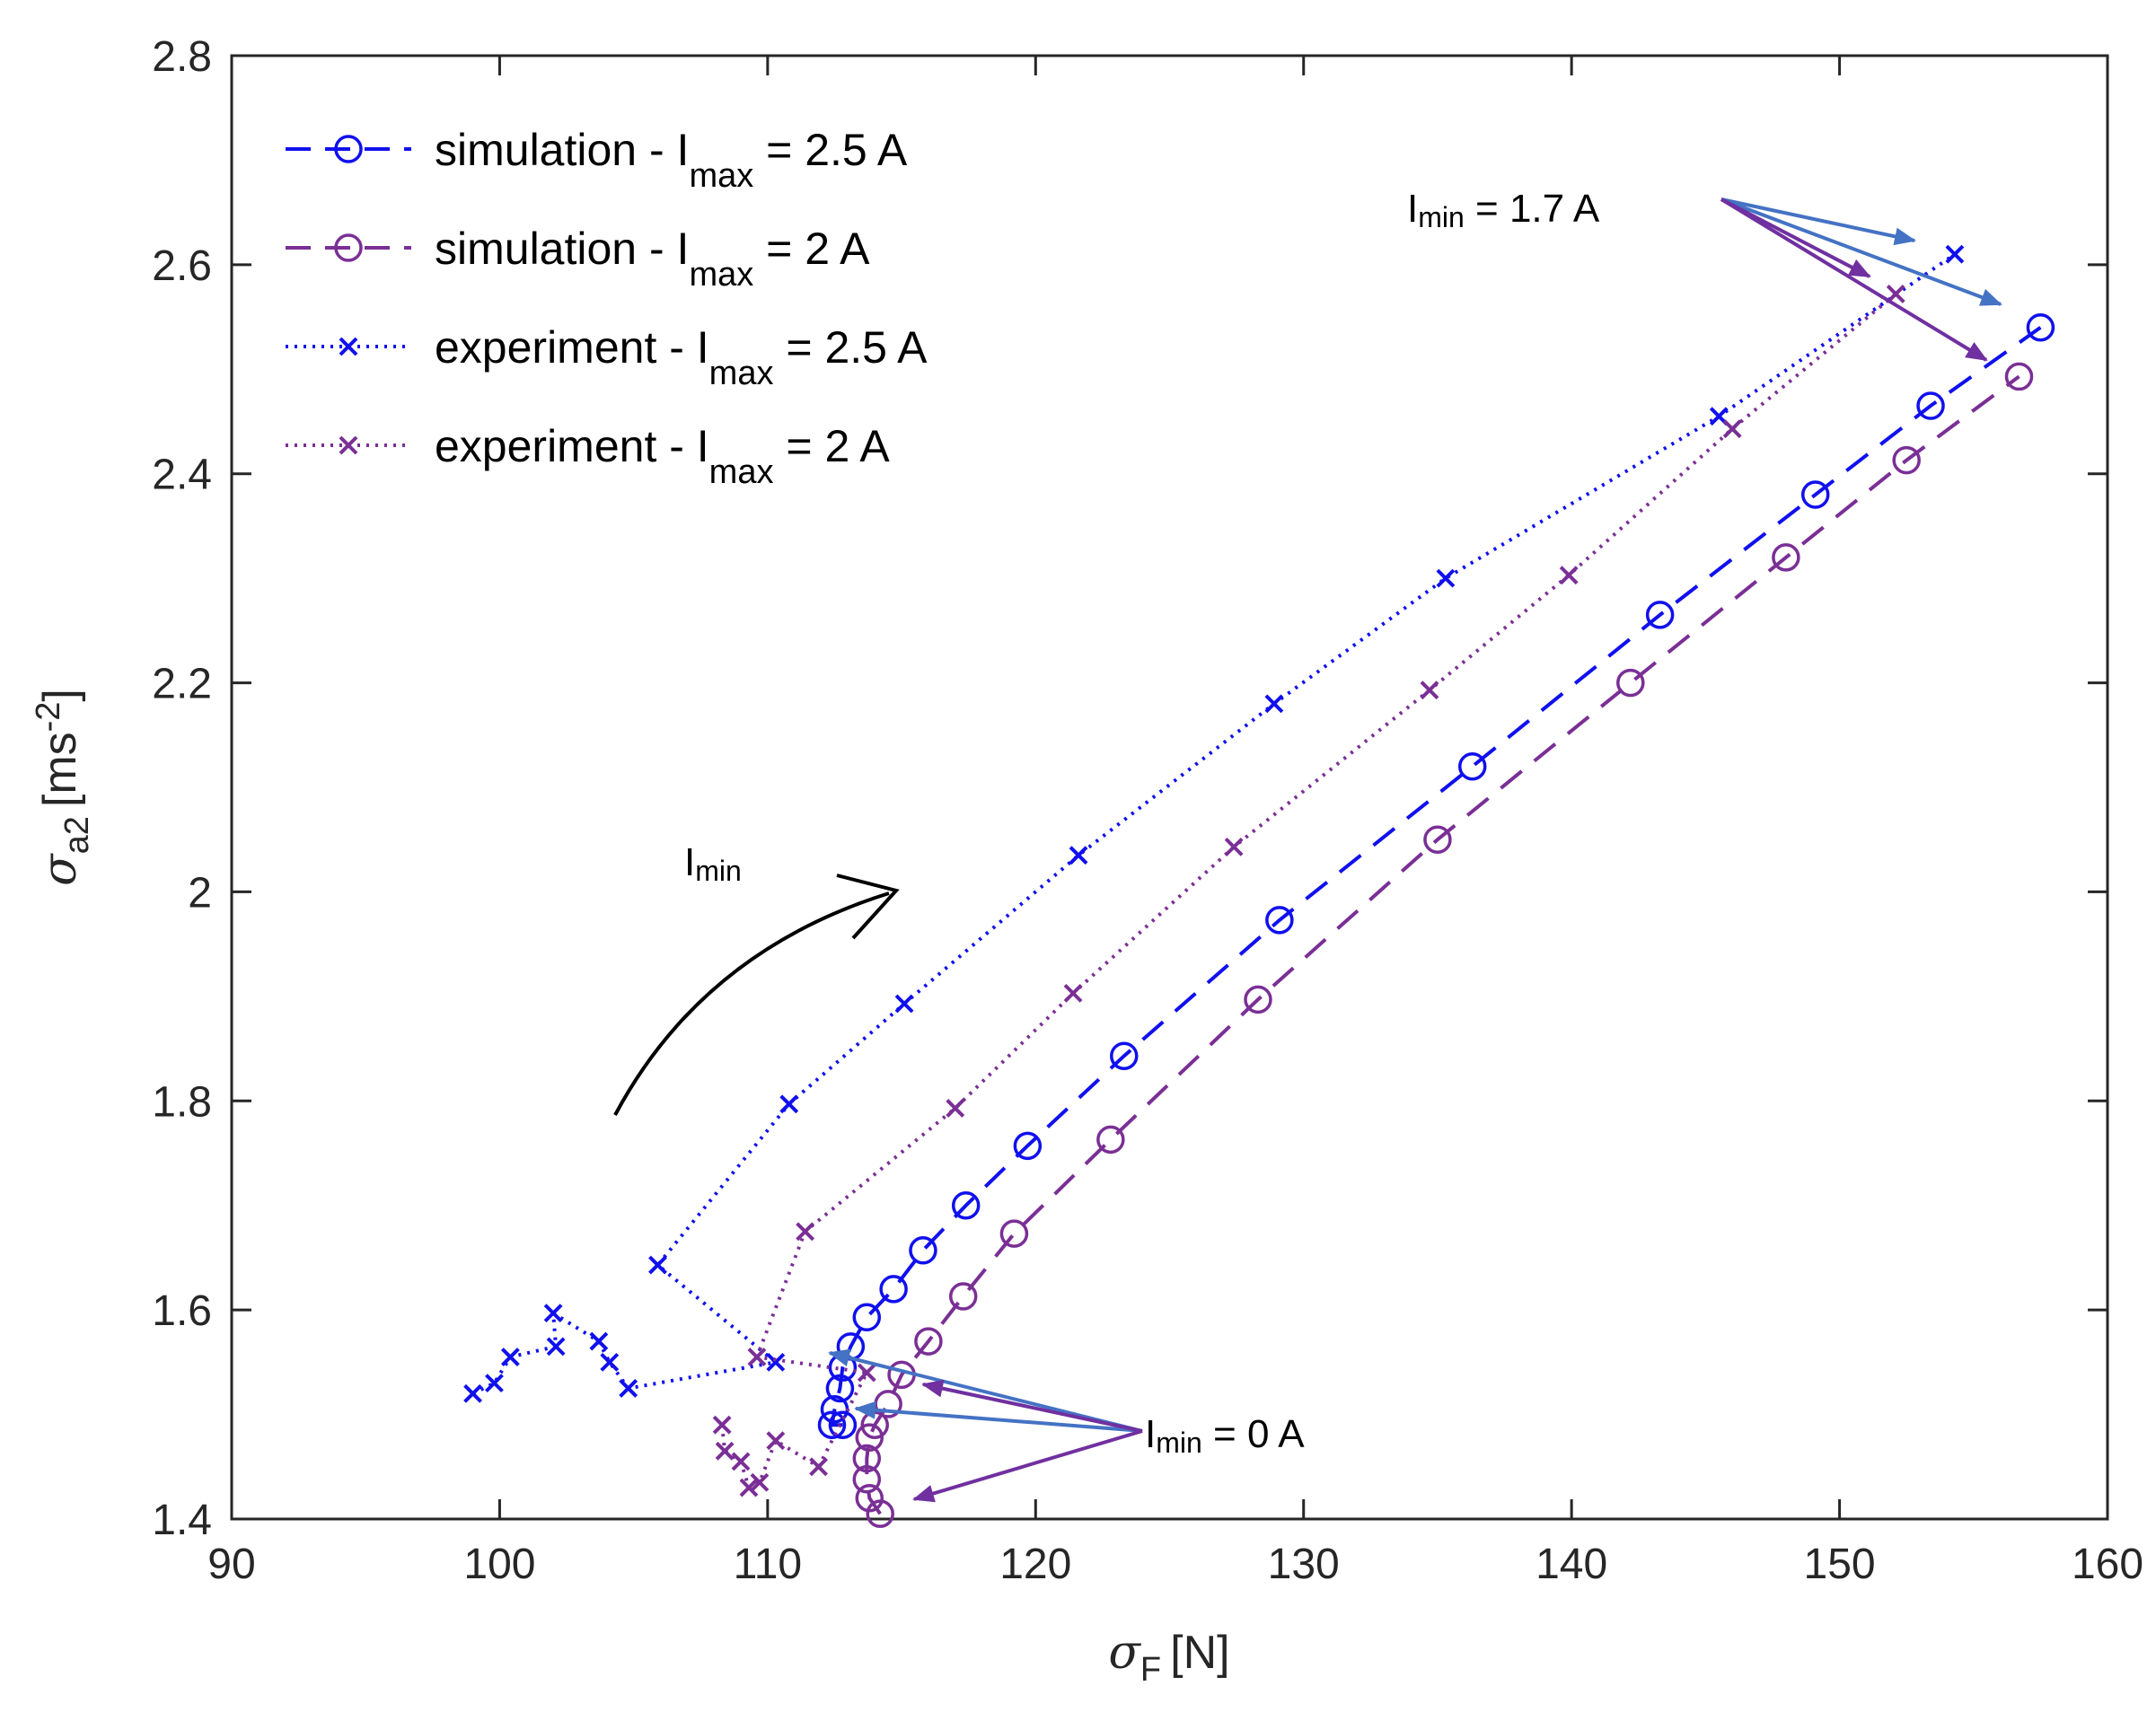 The image size is (2156, 1721). Describe the element at coordinates (182, 1520) in the screenshot. I see `y-tick-label: 1.4` at that location.